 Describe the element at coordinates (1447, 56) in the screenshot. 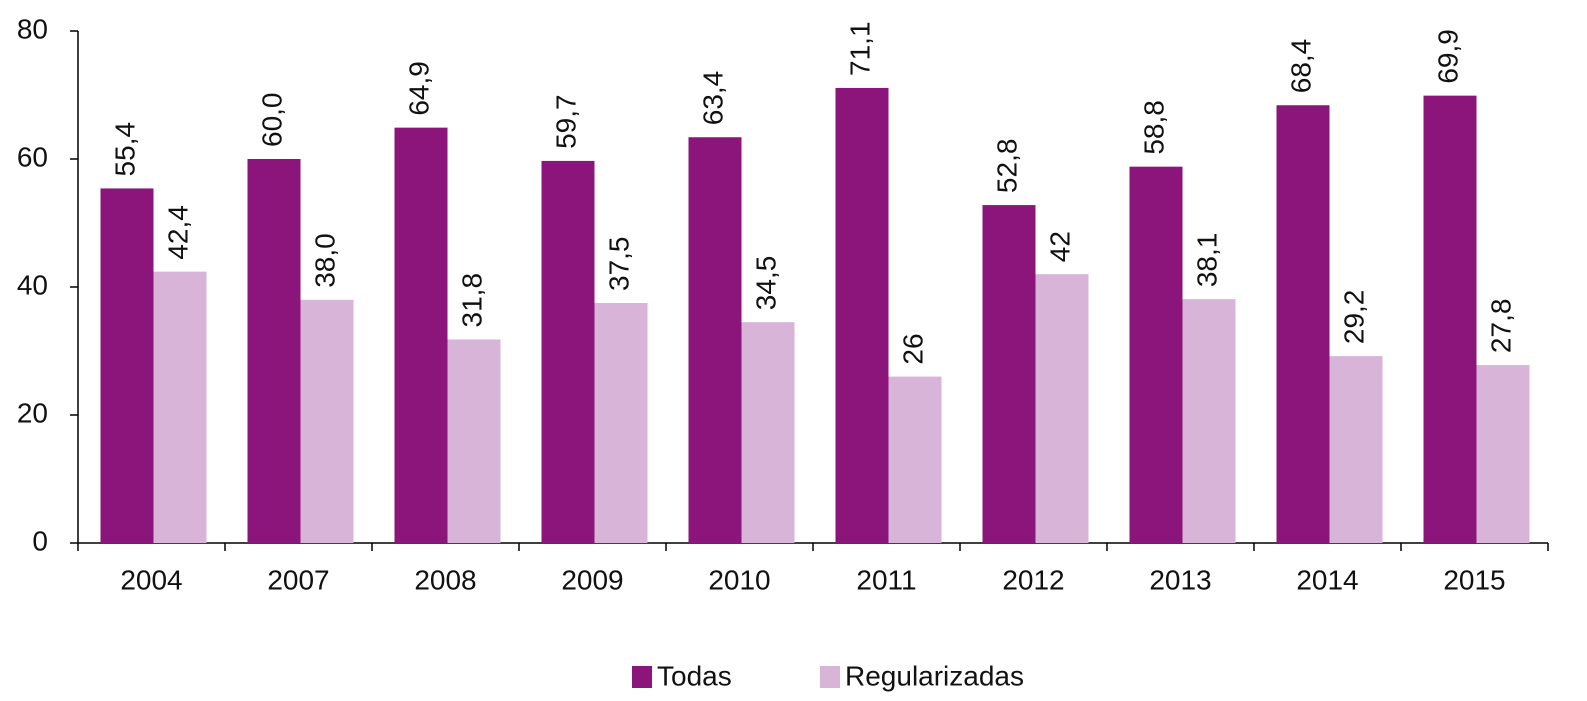

I see `value-label: 69,9` at that location.